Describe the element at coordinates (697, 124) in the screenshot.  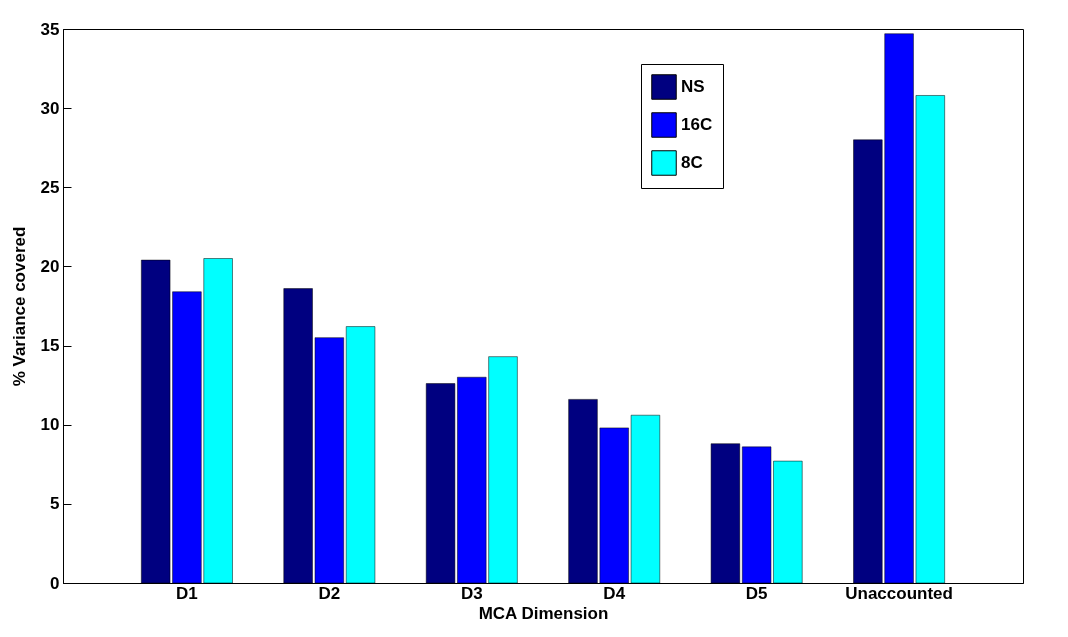
I see `legend-label: 16C` at that location.